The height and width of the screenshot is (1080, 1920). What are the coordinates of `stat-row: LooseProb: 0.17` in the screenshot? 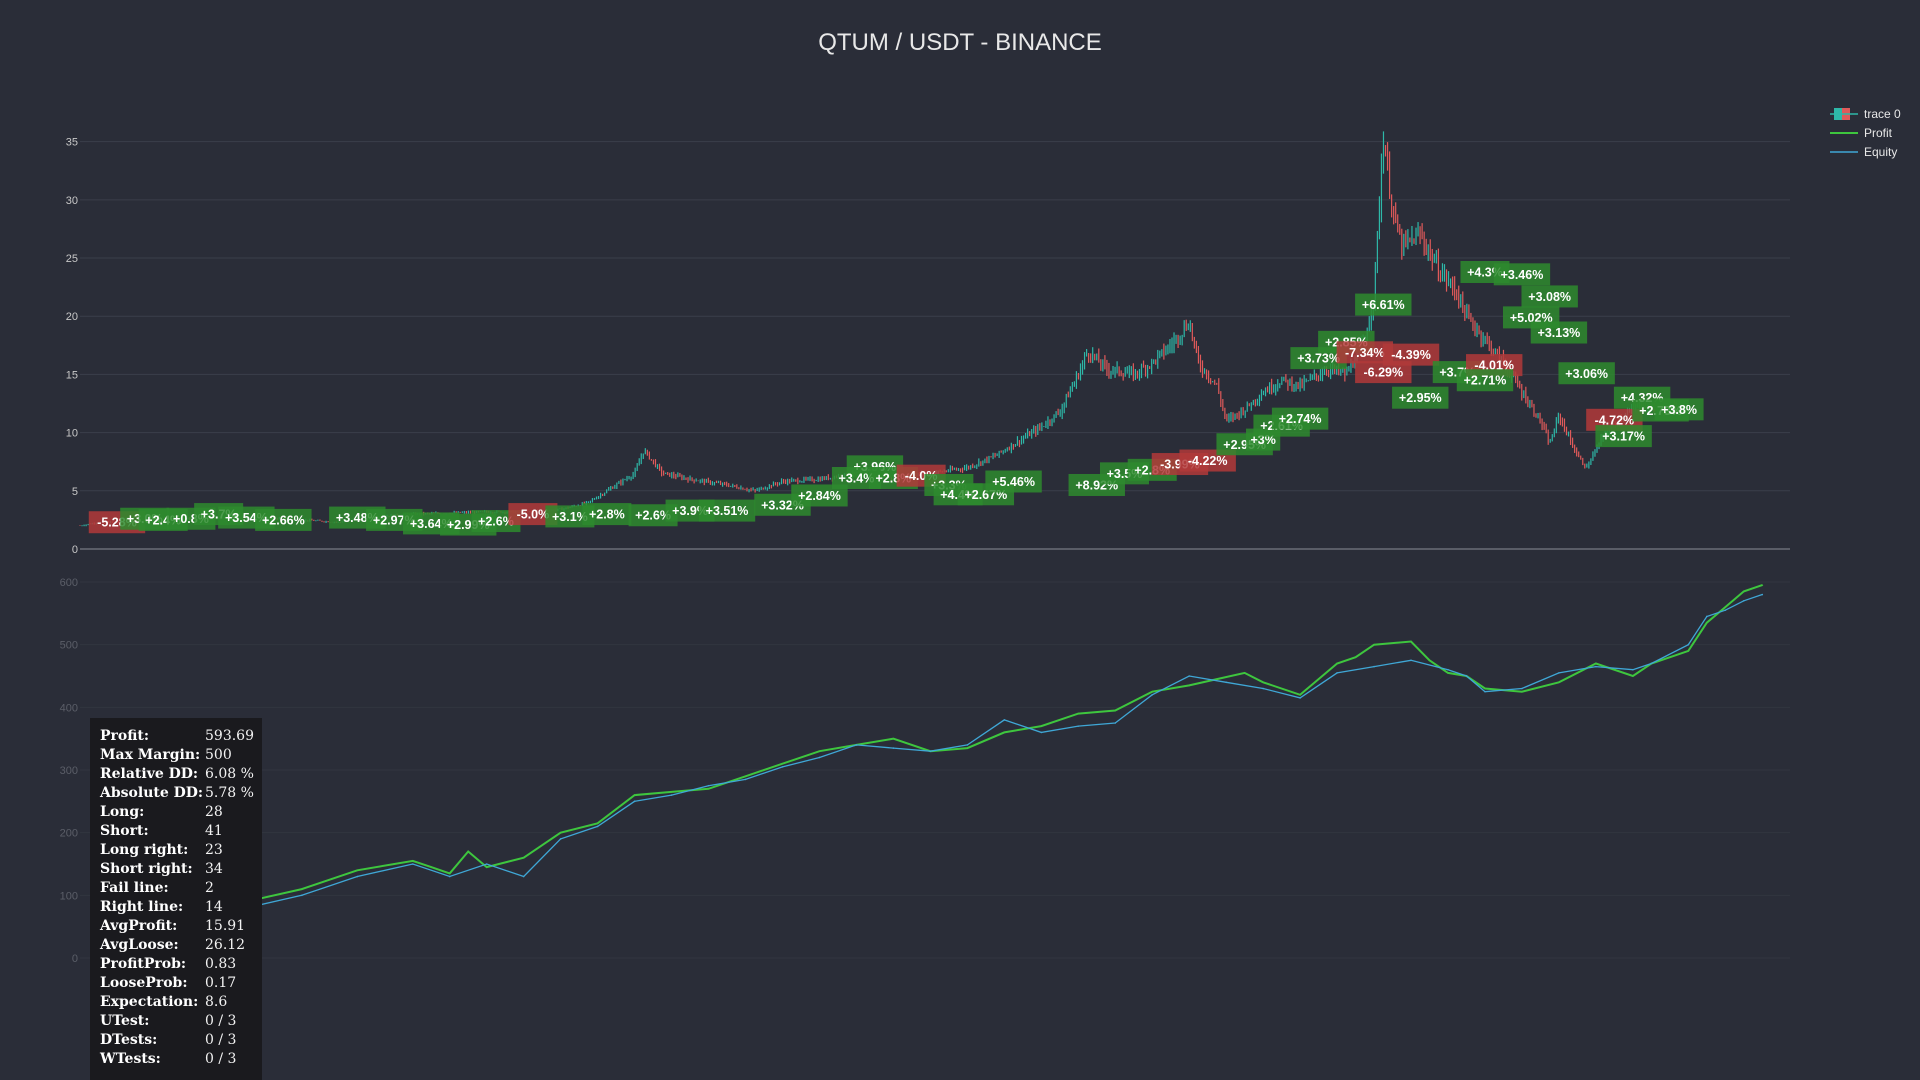 It's located at (181, 982).